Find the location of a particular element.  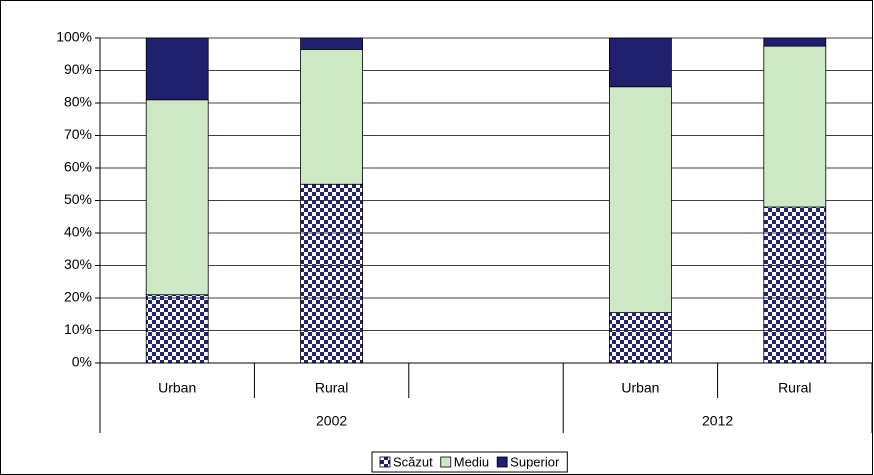

y-tick-label: 20% is located at coordinates (78, 297).